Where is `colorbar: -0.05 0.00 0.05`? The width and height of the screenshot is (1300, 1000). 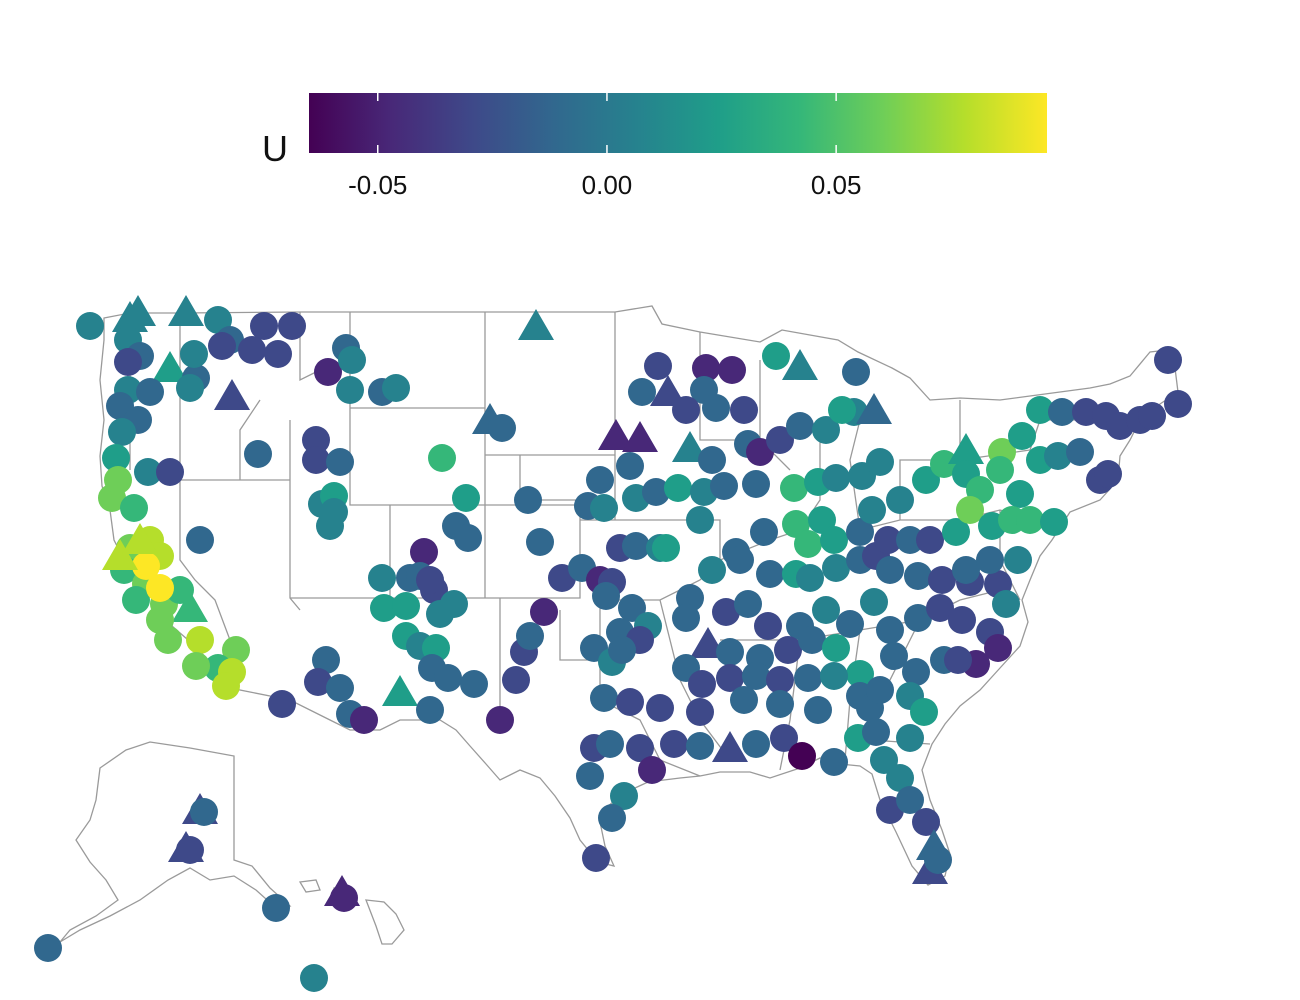
colorbar: -0.05 0.00 0.05 is located at coordinates (678, 146).